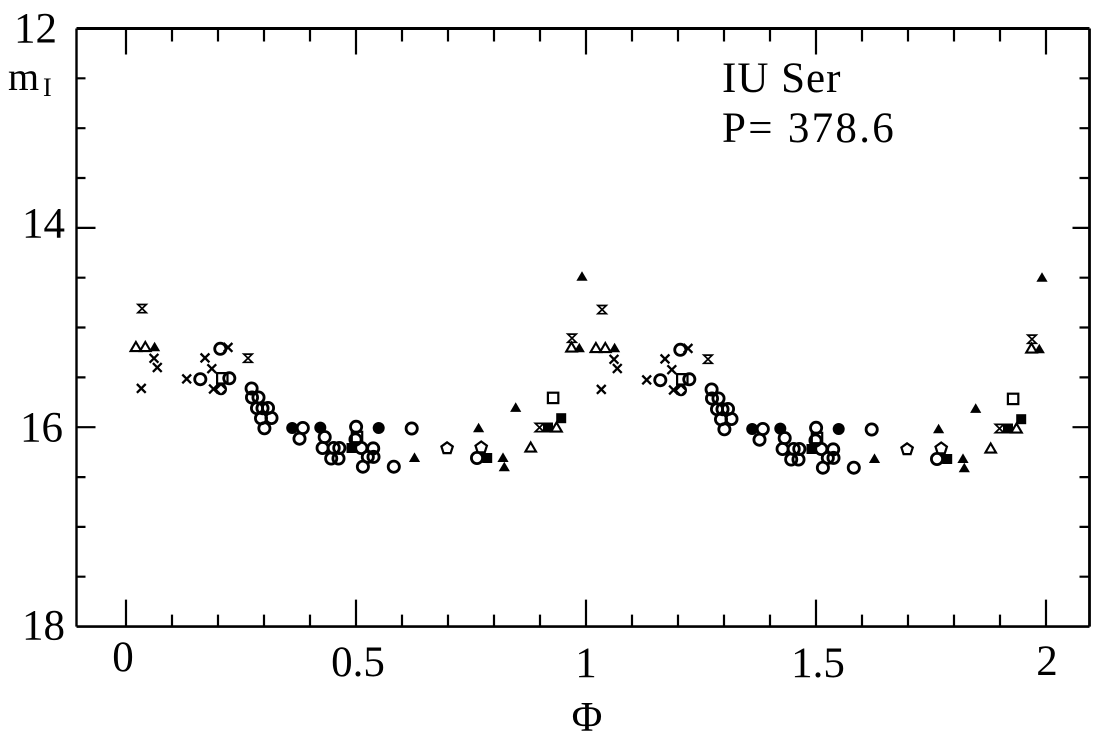  What do you see at coordinates (781, 78) in the screenshot?
I see `svg-text: IU Ser` at bounding box center [781, 78].